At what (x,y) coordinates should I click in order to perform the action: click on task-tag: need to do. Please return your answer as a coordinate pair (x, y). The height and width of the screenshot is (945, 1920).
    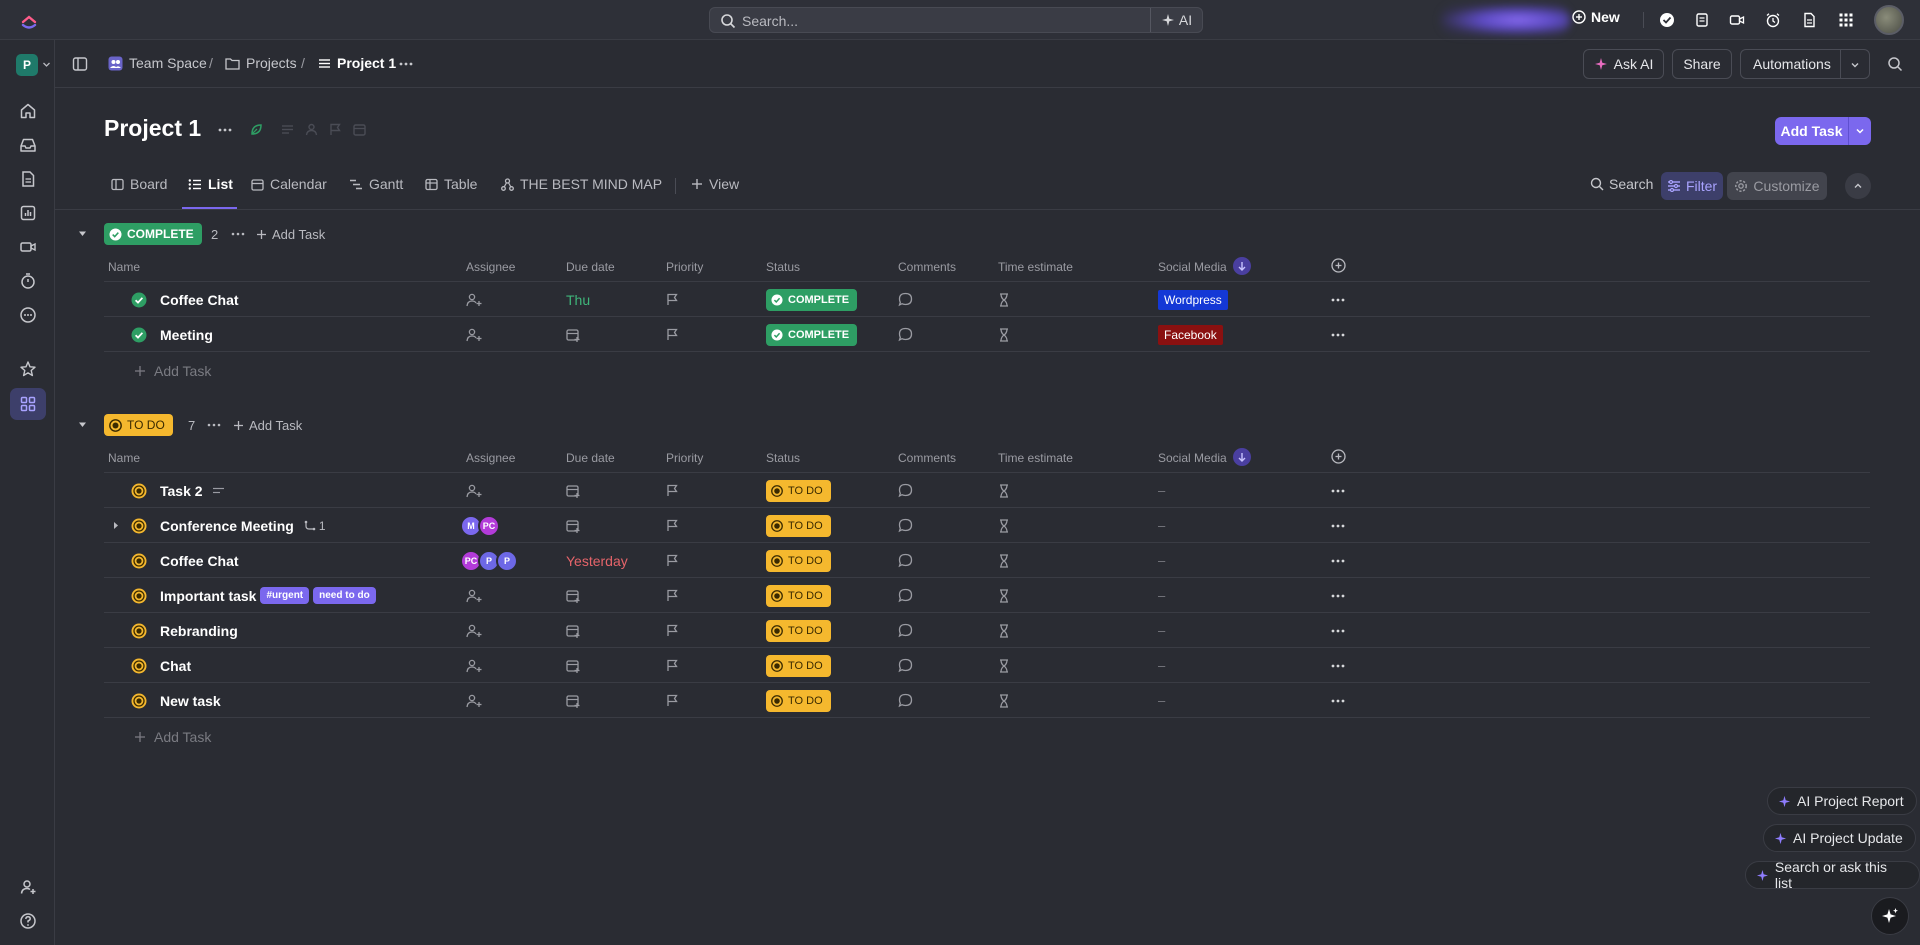
    Looking at the image, I should click on (344, 595).